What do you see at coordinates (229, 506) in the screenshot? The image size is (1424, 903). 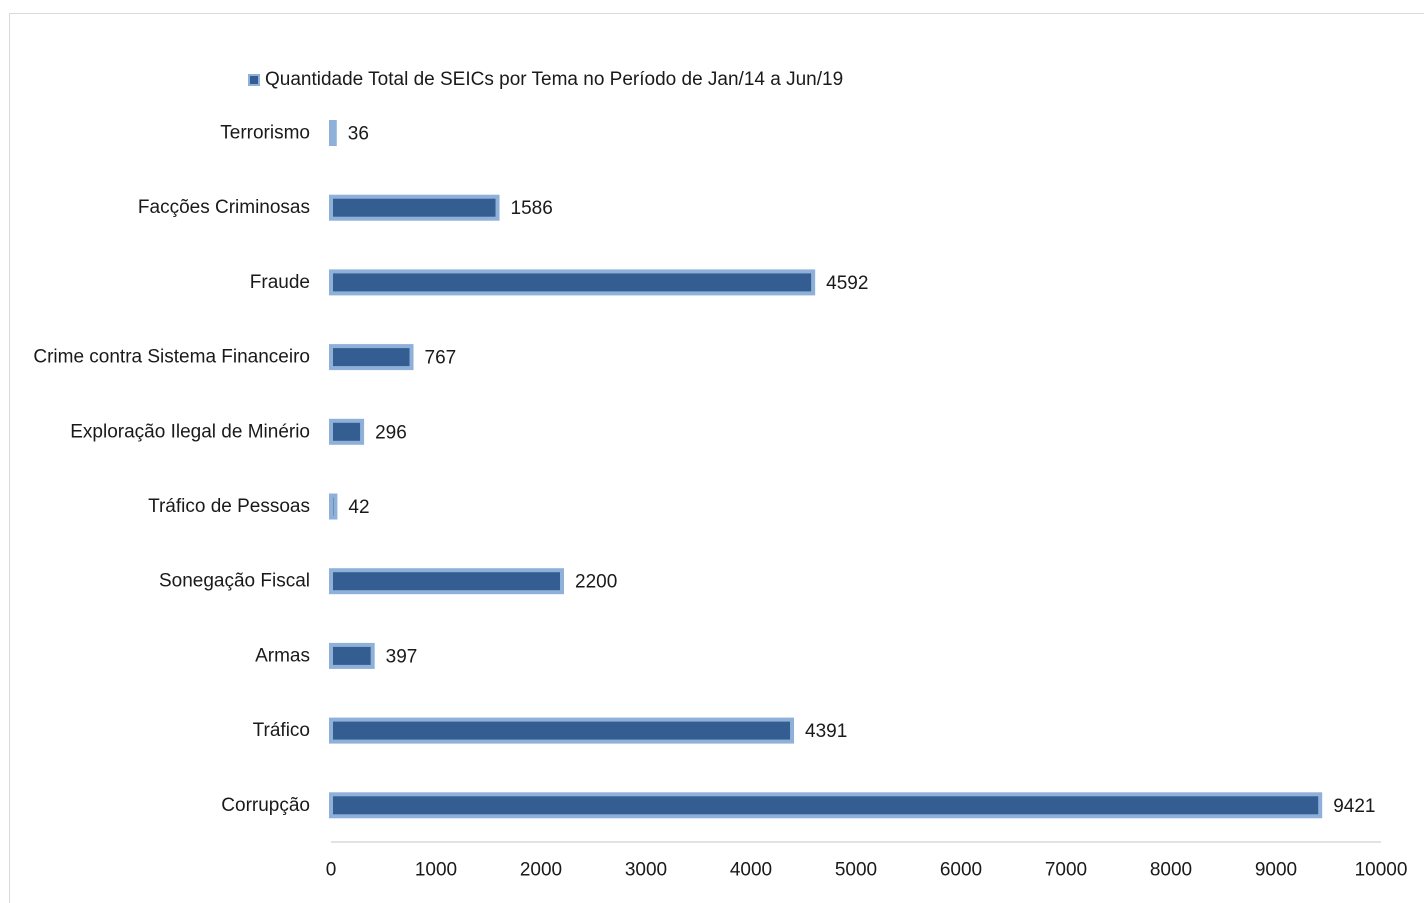 I see `category-label: Tráfico de Pessoas` at bounding box center [229, 506].